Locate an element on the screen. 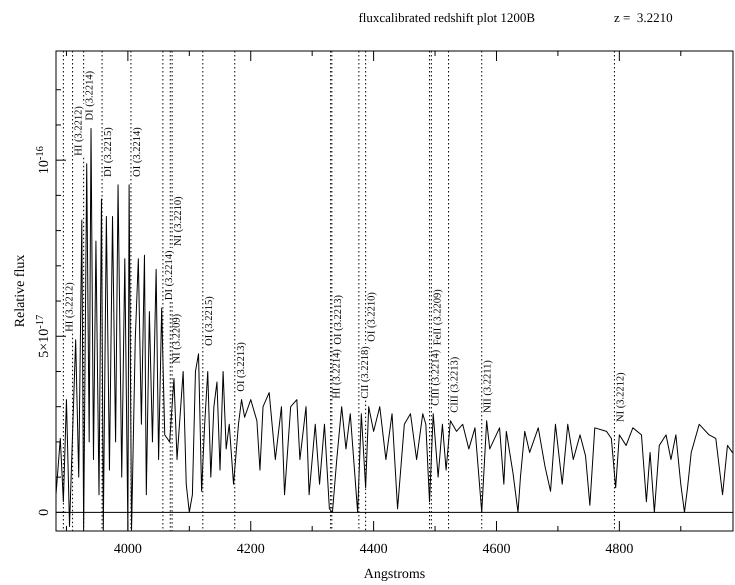 This screenshot has width=735, height=585. x-tick-label: 4200 is located at coordinates (250, 549).